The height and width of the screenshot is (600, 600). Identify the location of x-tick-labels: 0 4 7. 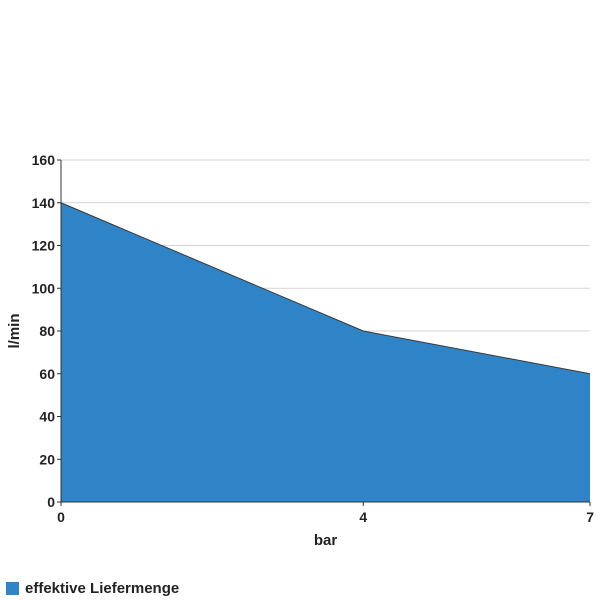
(325, 513).